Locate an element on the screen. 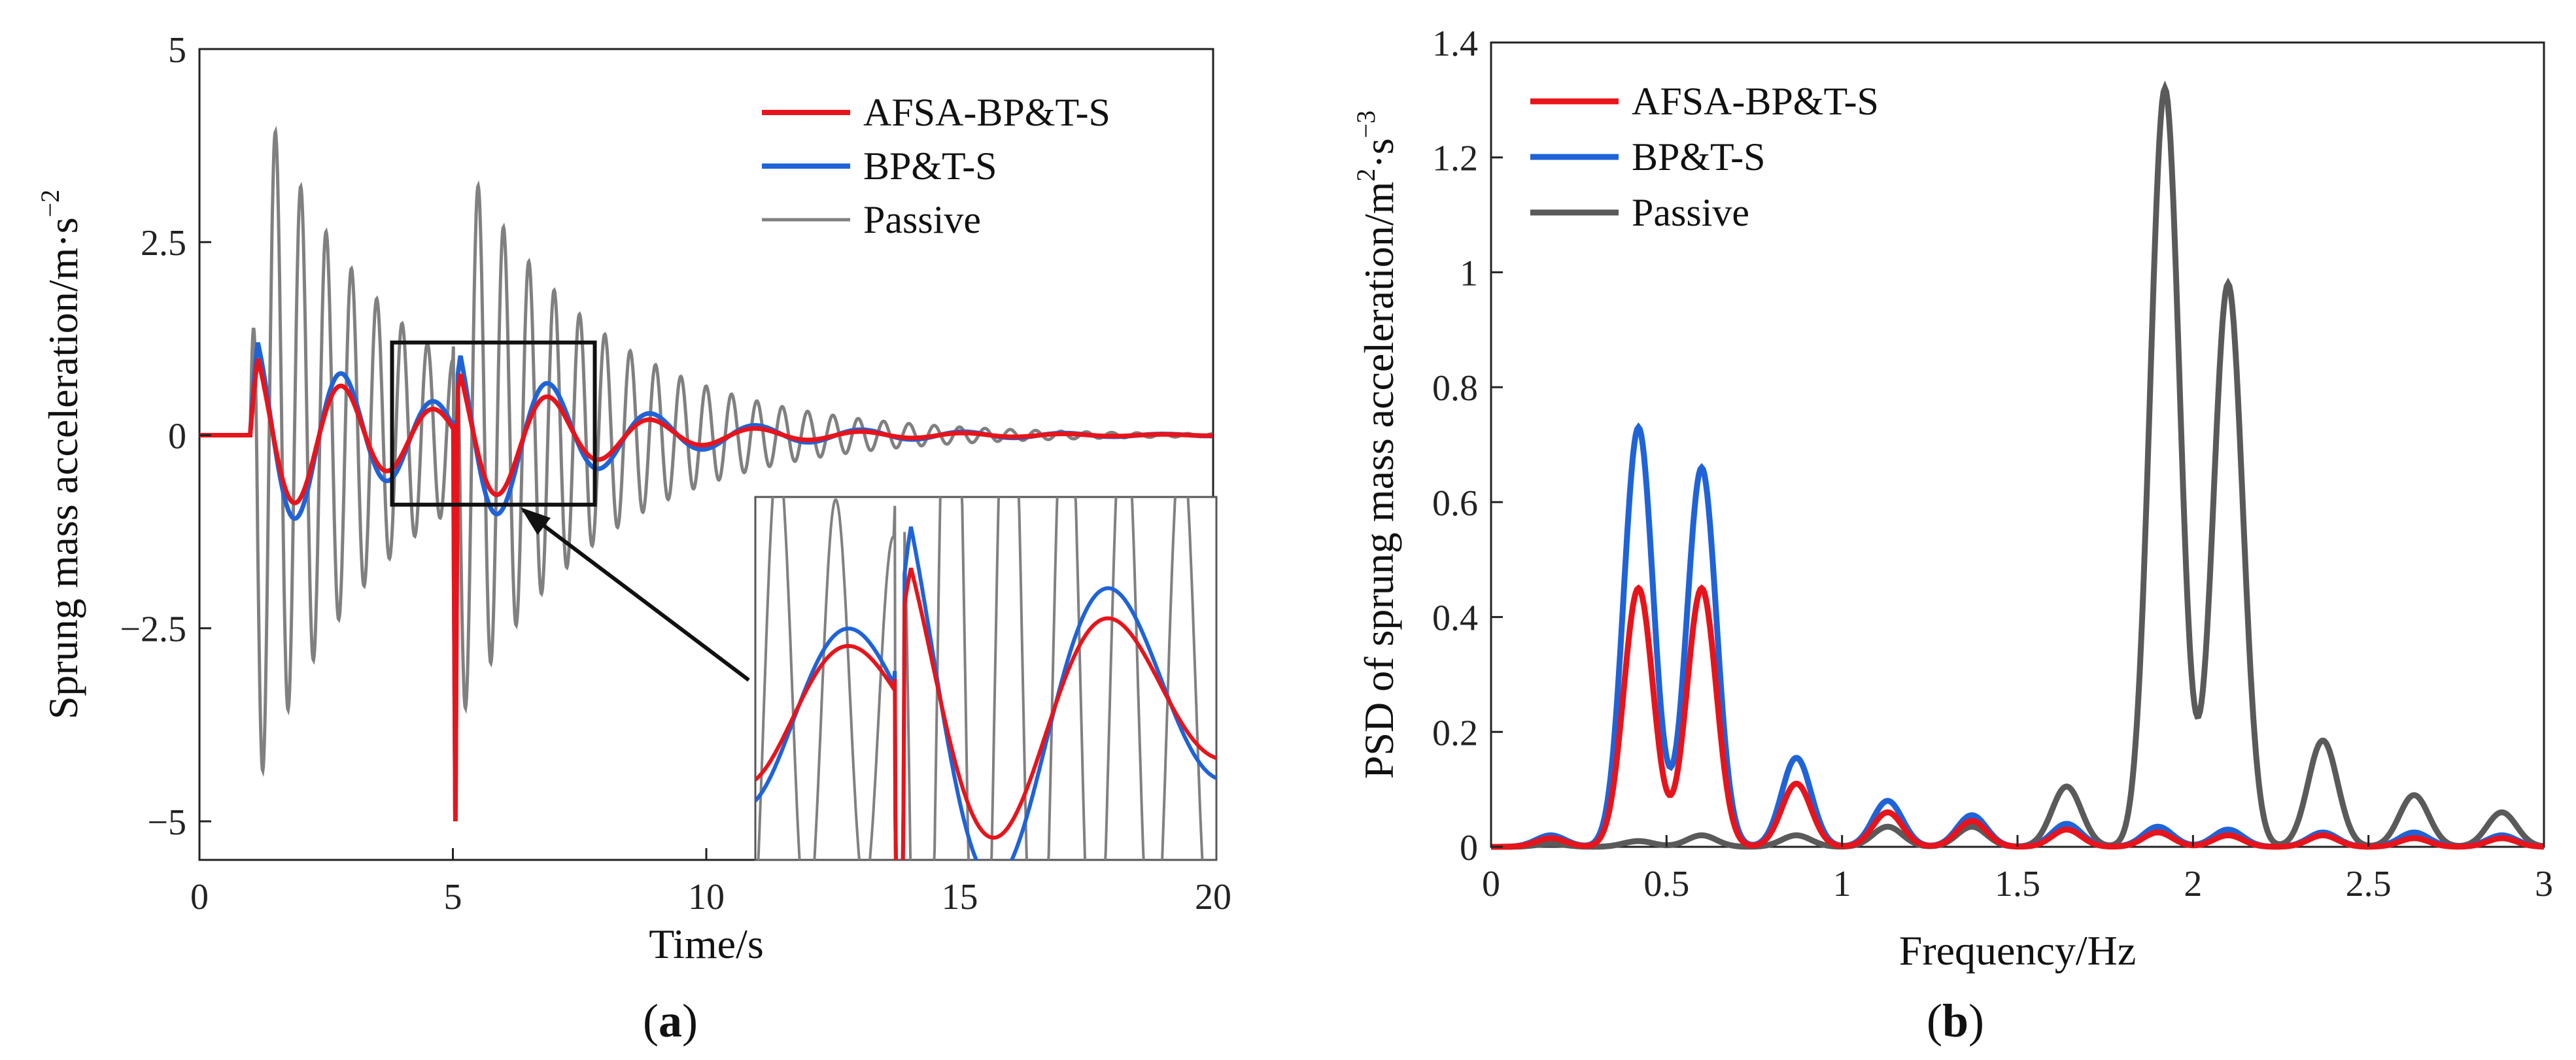 This screenshot has width=2576, height=1060. panel-a-zoom-arrowhead is located at coordinates (536, 521).